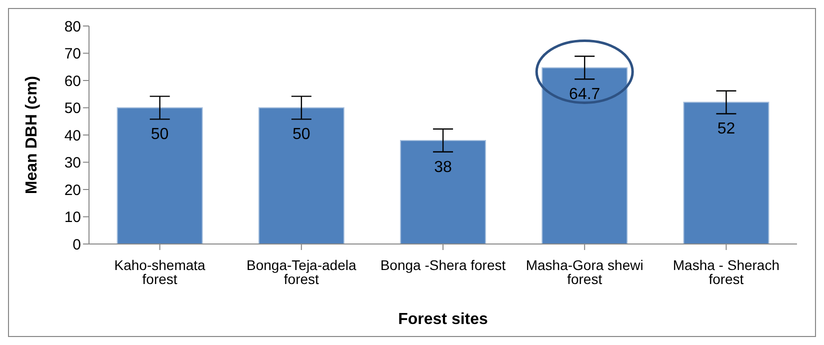 The height and width of the screenshot is (345, 824). I want to click on y-tick-label: 30, so click(72, 163).